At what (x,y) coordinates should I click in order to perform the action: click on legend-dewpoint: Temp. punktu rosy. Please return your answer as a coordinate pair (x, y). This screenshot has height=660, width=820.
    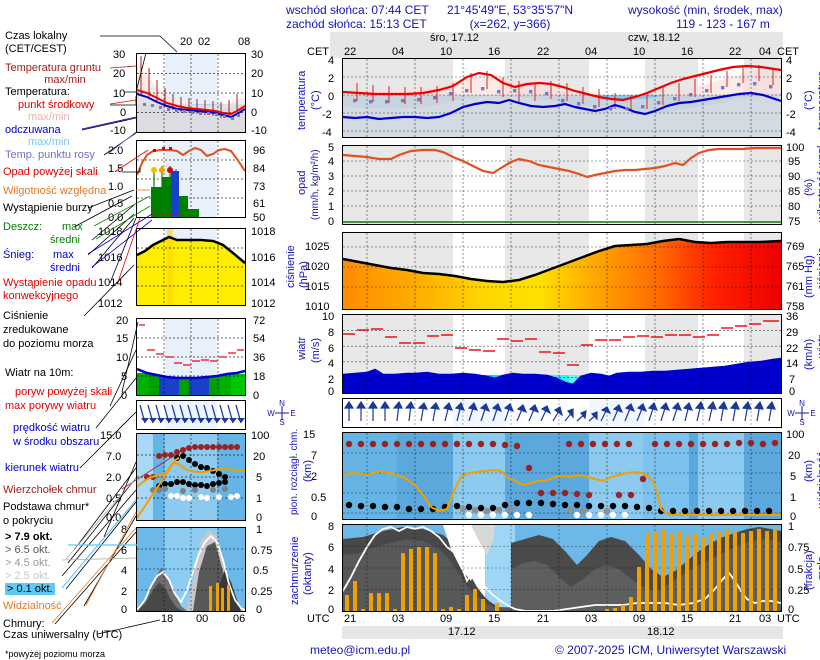
    Looking at the image, I should click on (50, 155).